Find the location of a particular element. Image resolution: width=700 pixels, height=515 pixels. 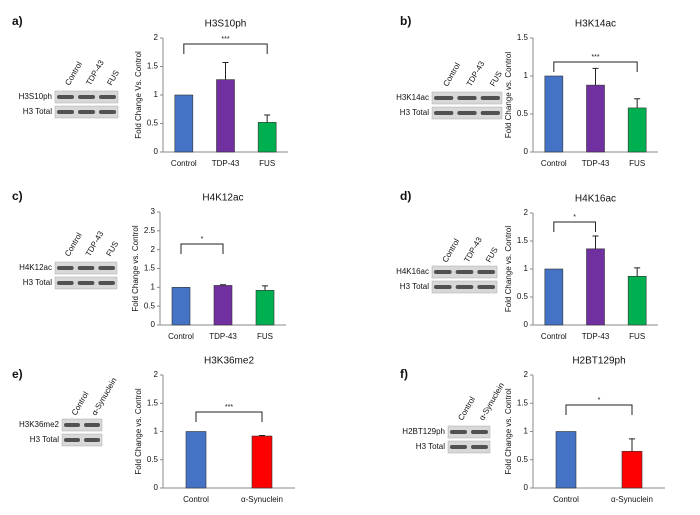

panel-label: e) is located at coordinates (17, 374).